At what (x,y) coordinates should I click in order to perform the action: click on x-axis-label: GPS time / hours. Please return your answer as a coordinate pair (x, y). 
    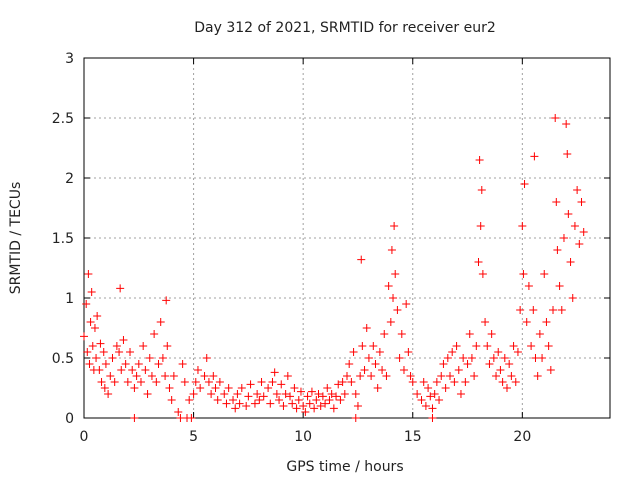
    Looking at the image, I should click on (344, 467).